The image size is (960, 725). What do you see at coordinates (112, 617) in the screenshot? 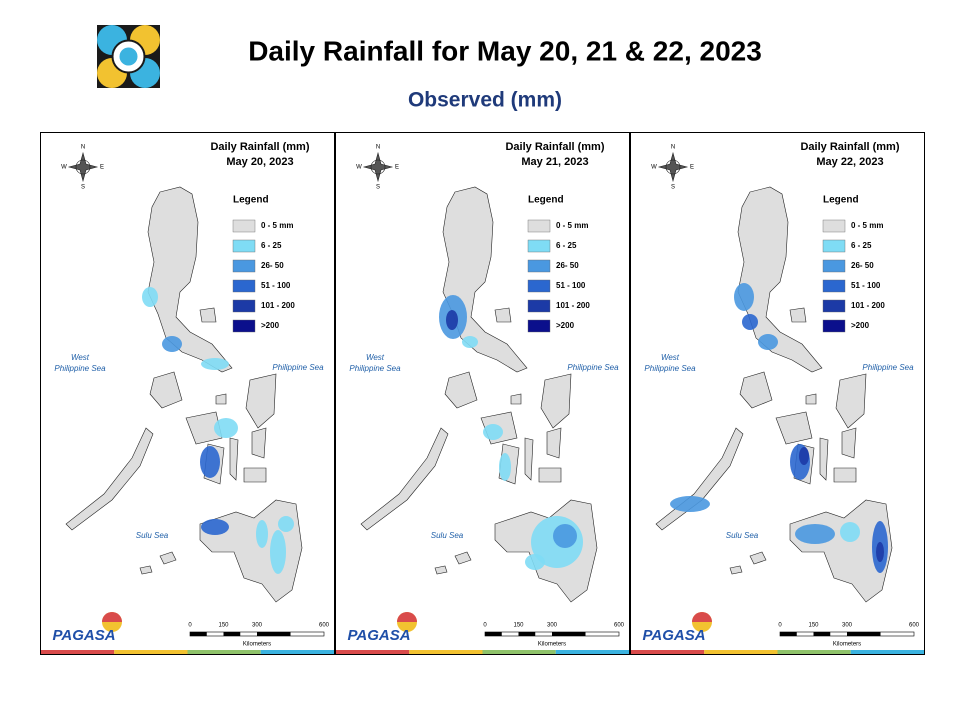
I see `logo-arc` at bounding box center [112, 617].